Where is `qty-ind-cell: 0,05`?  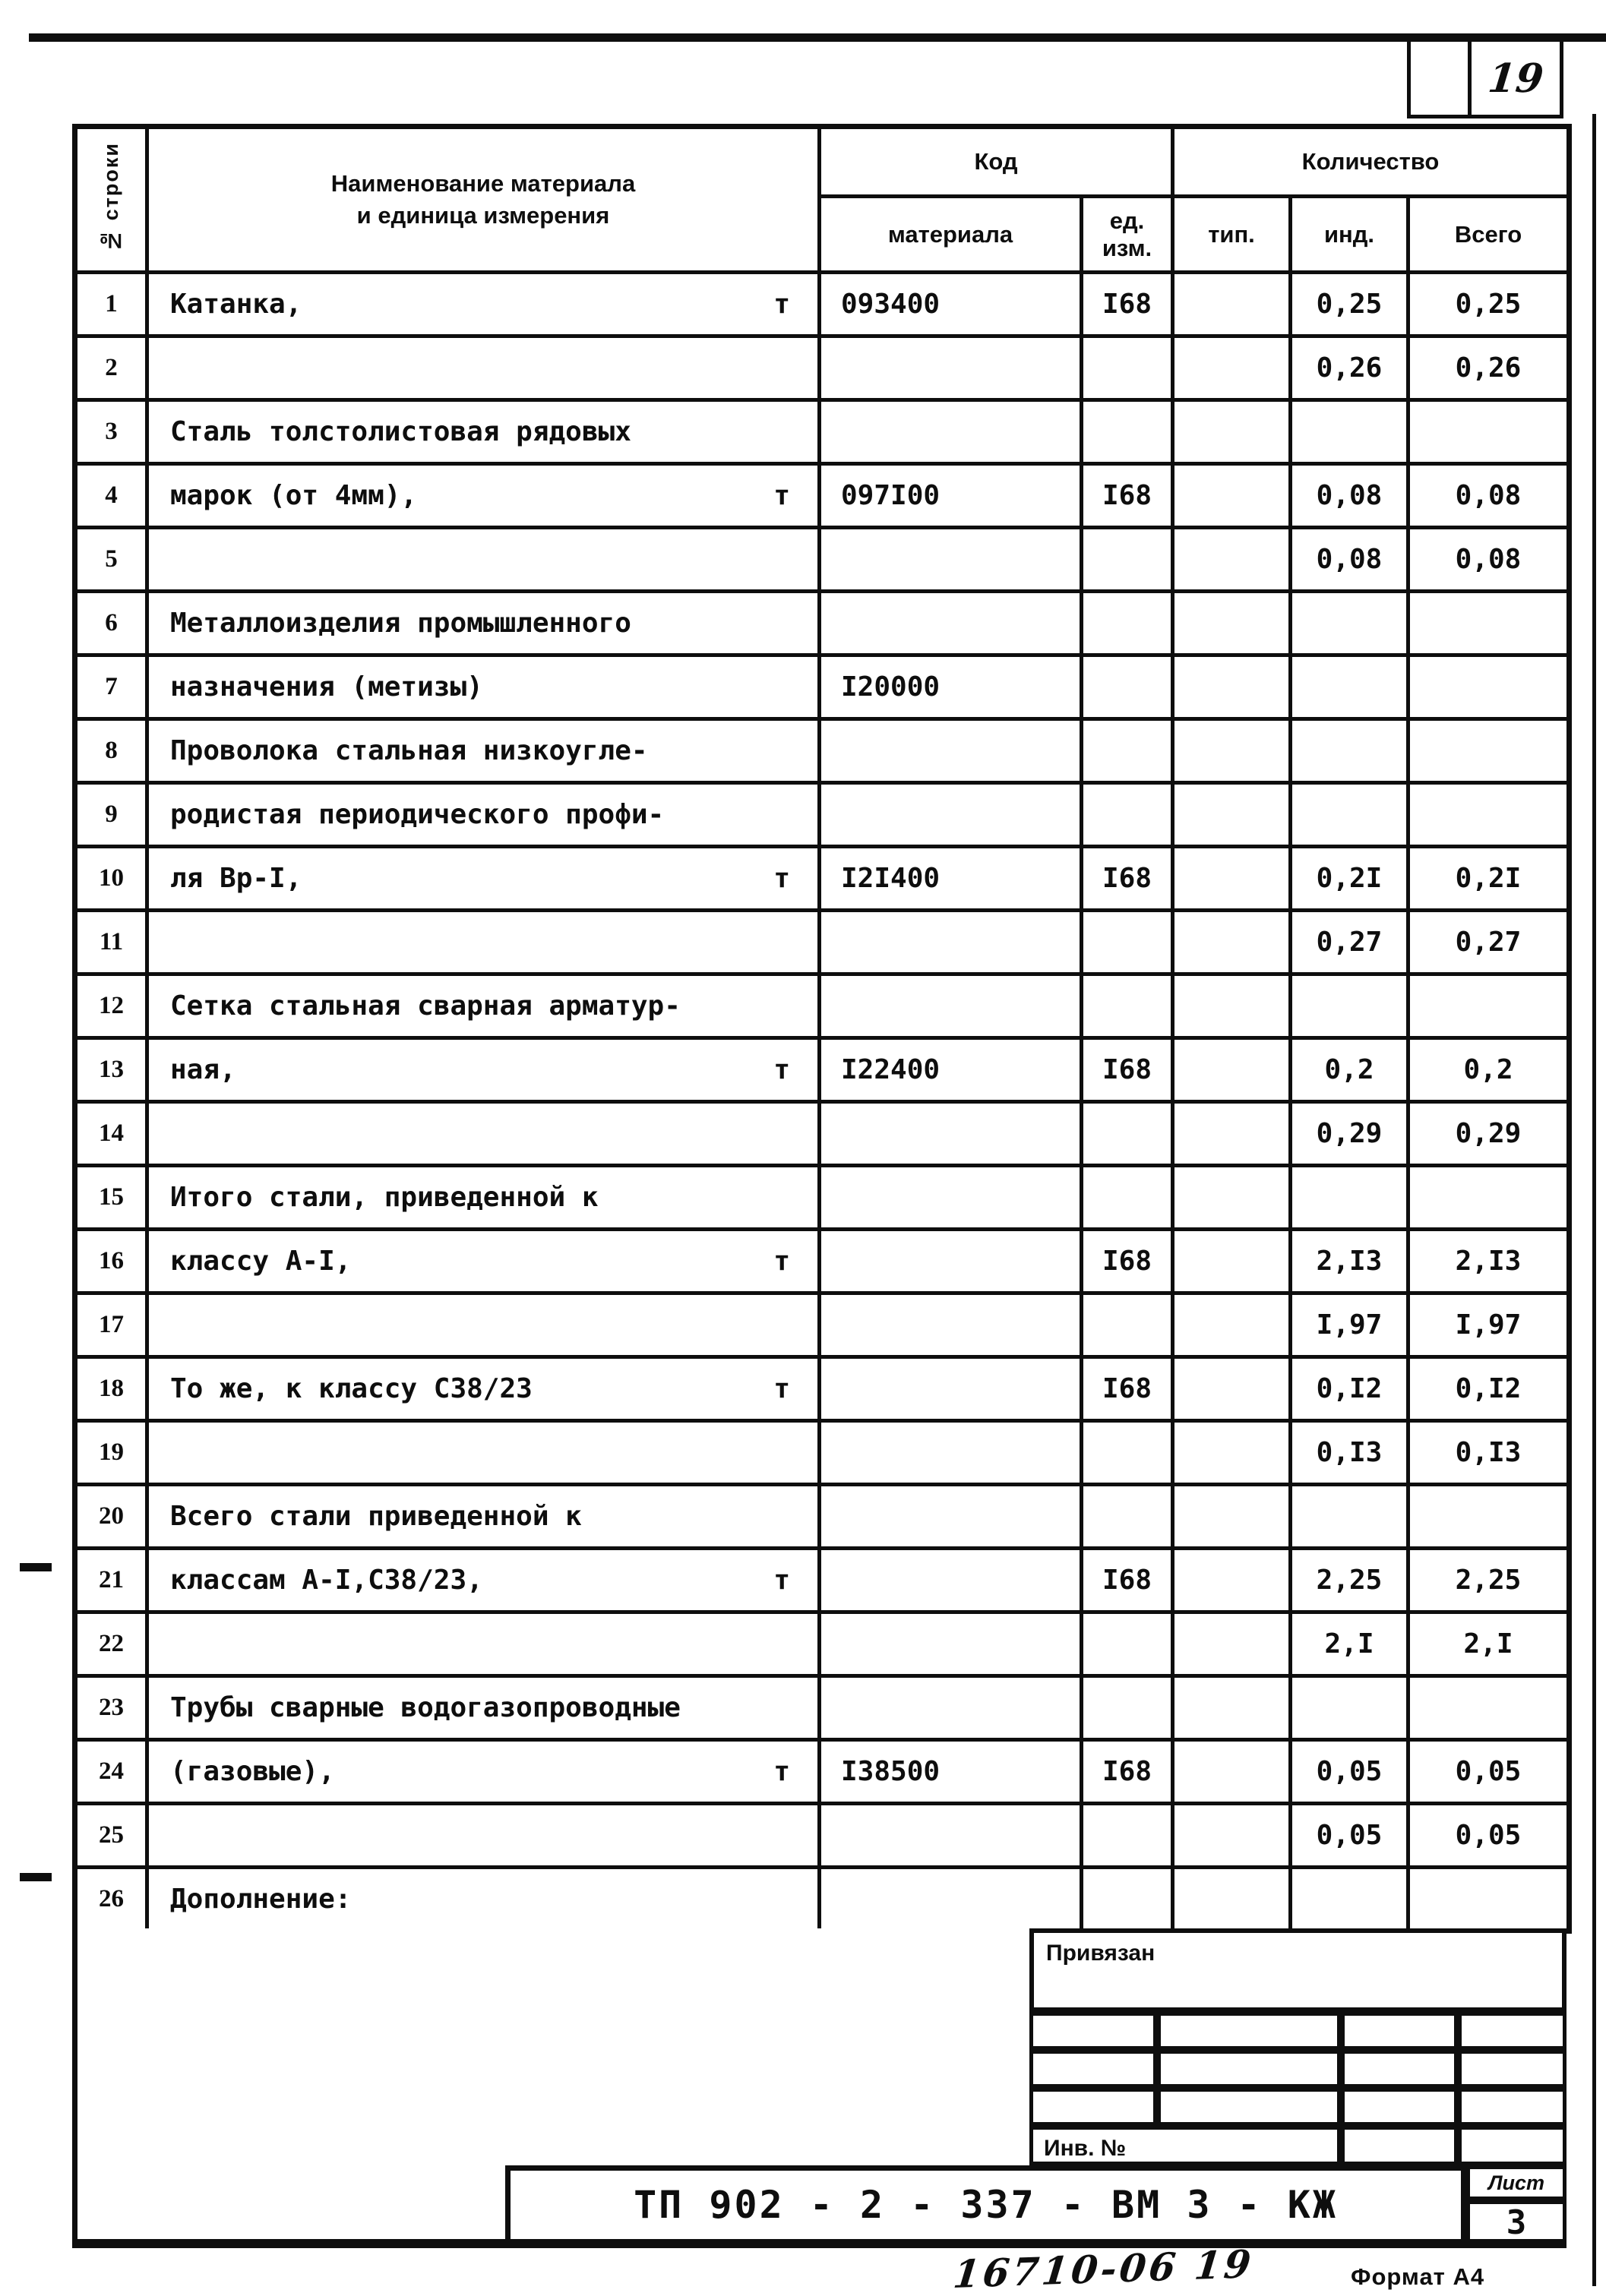 qty-ind-cell: 0,05 is located at coordinates (1349, 1835).